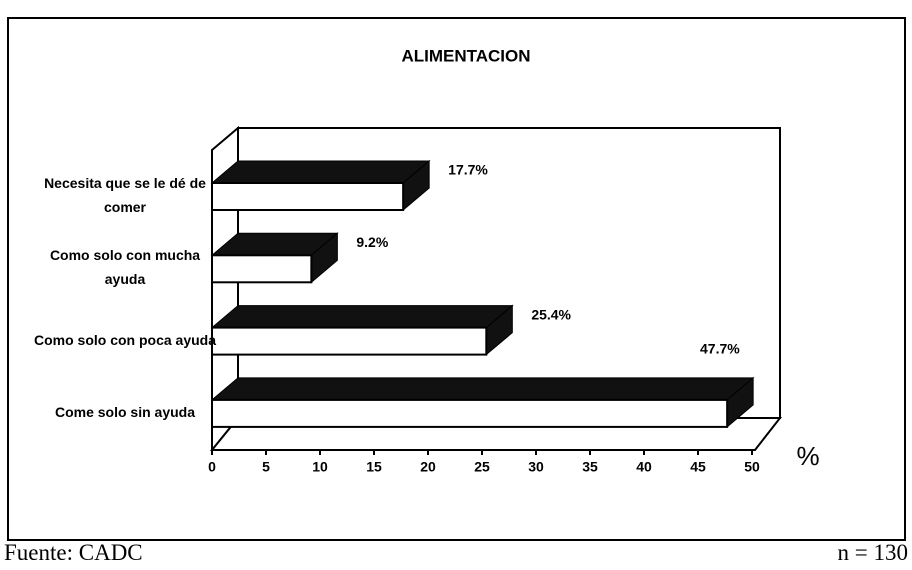 This screenshot has height=570, width=912. Describe the element at coordinates (428, 467) in the screenshot. I see `x-tick-label: 20` at that location.